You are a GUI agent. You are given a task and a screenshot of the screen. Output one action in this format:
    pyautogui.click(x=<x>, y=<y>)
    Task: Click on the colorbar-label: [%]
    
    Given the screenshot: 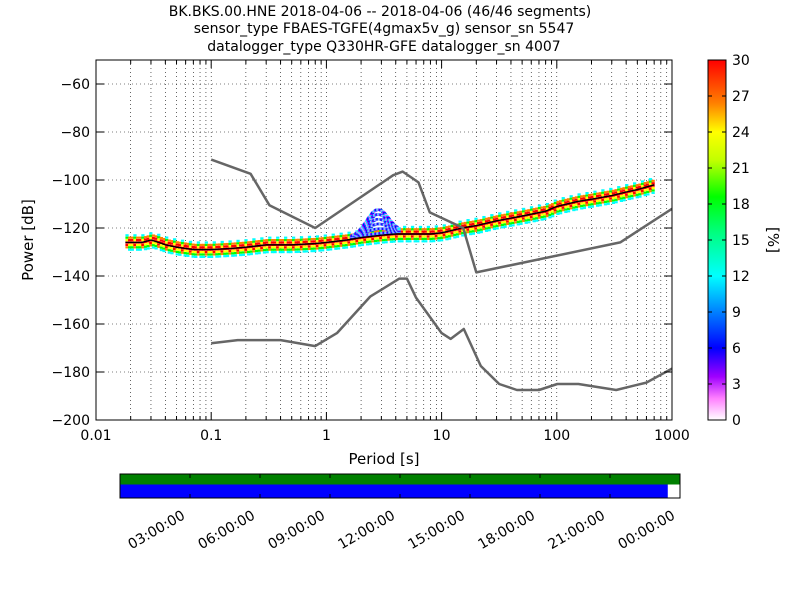 What is the action you would take?
    pyautogui.click(x=773, y=240)
    